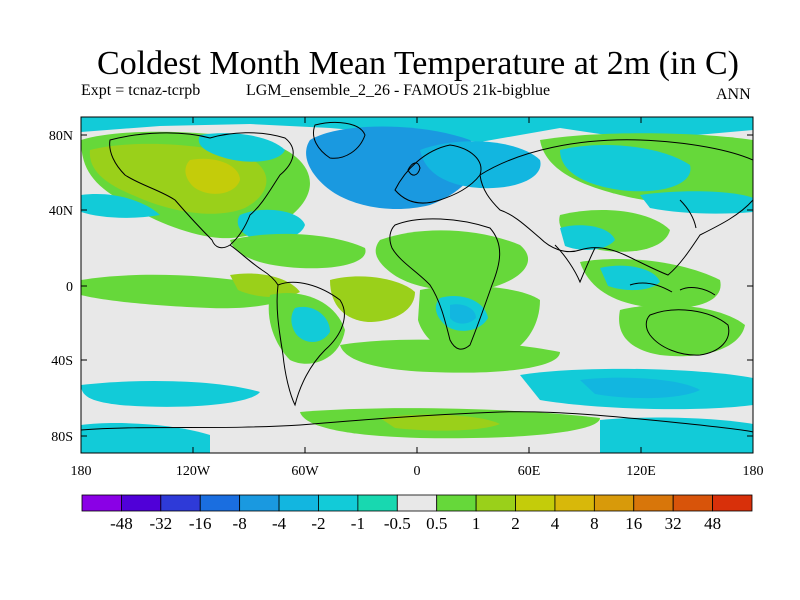 The height and width of the screenshot is (600, 800). I want to click on run-label: LGM_ensemble_2_26 - FAMOUS 21k-bigblue, so click(398, 90).